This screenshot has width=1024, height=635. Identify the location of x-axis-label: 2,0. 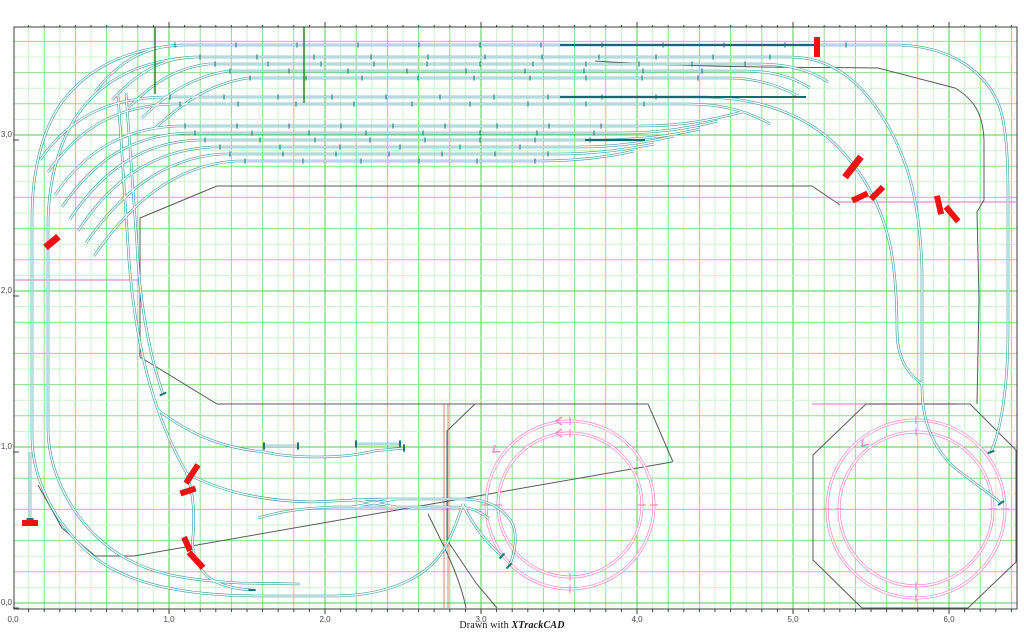
(325, 619).